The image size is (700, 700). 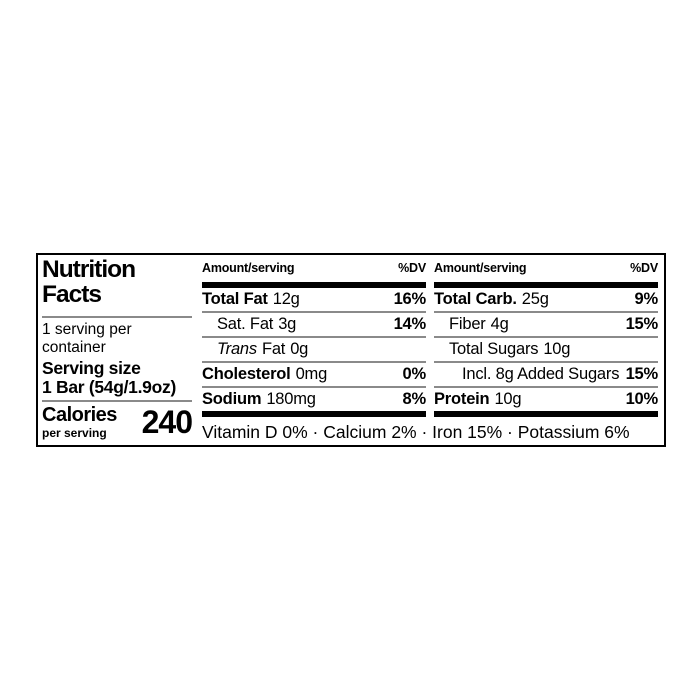 What do you see at coordinates (291, 399) in the screenshot?
I see `nutrient-amount: 180mg` at bounding box center [291, 399].